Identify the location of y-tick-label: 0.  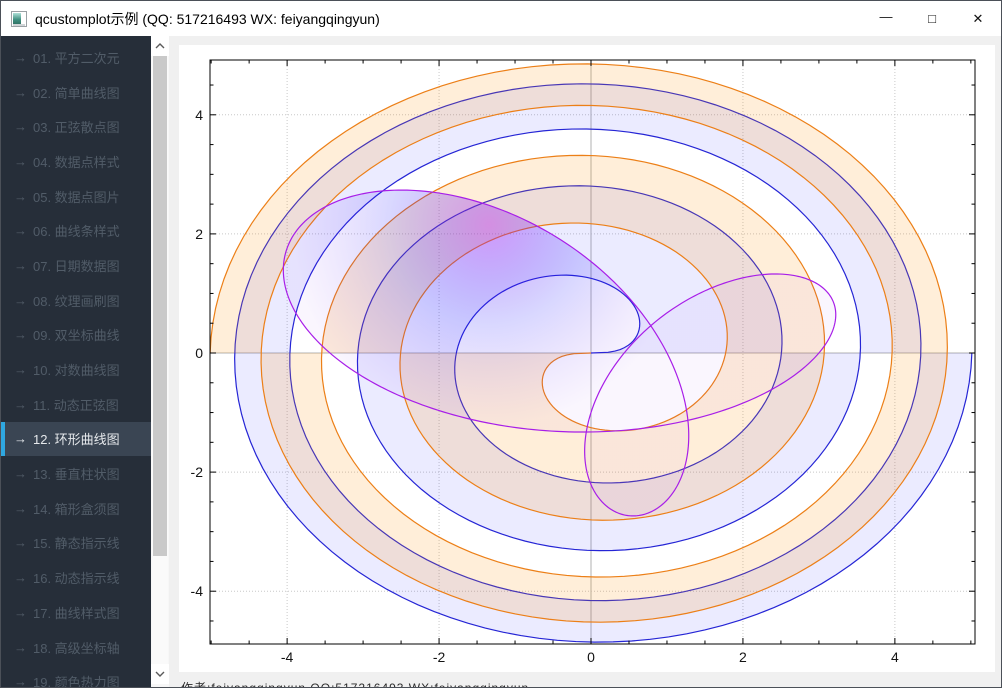
(199, 353).